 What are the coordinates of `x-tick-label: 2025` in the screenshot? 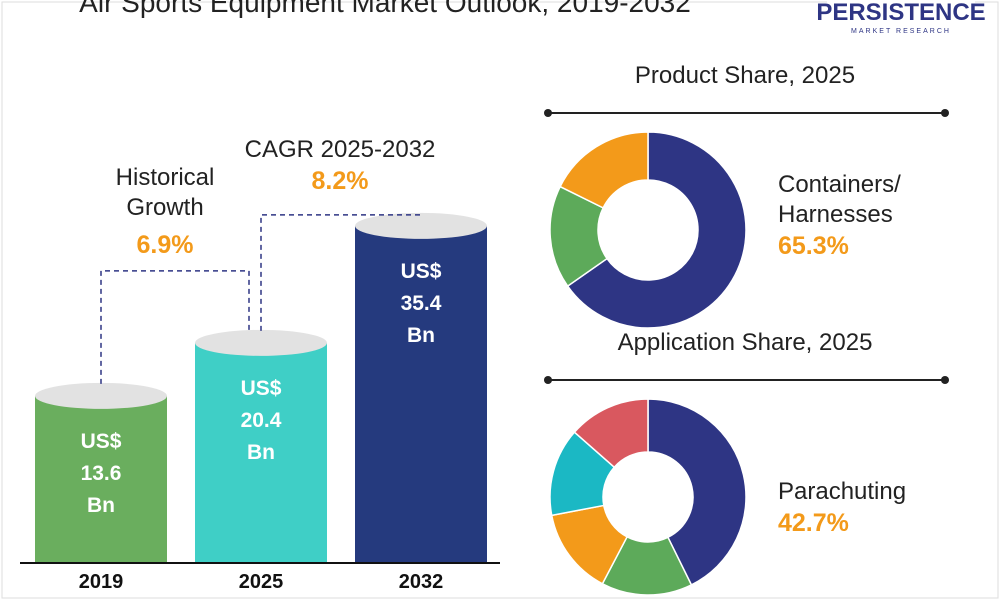 It's located at (261, 582).